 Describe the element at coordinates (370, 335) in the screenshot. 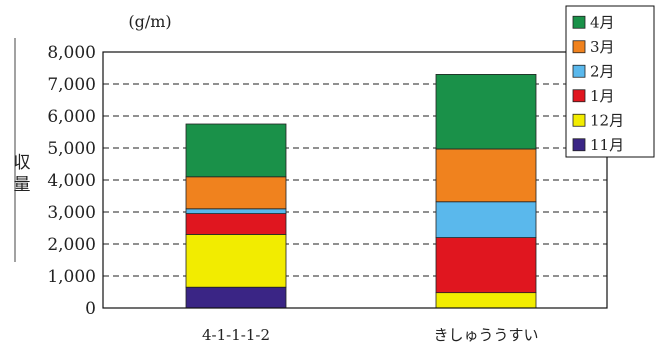

I see `category-labels: 4-1-1-1-2 きしゅううすい` at that location.